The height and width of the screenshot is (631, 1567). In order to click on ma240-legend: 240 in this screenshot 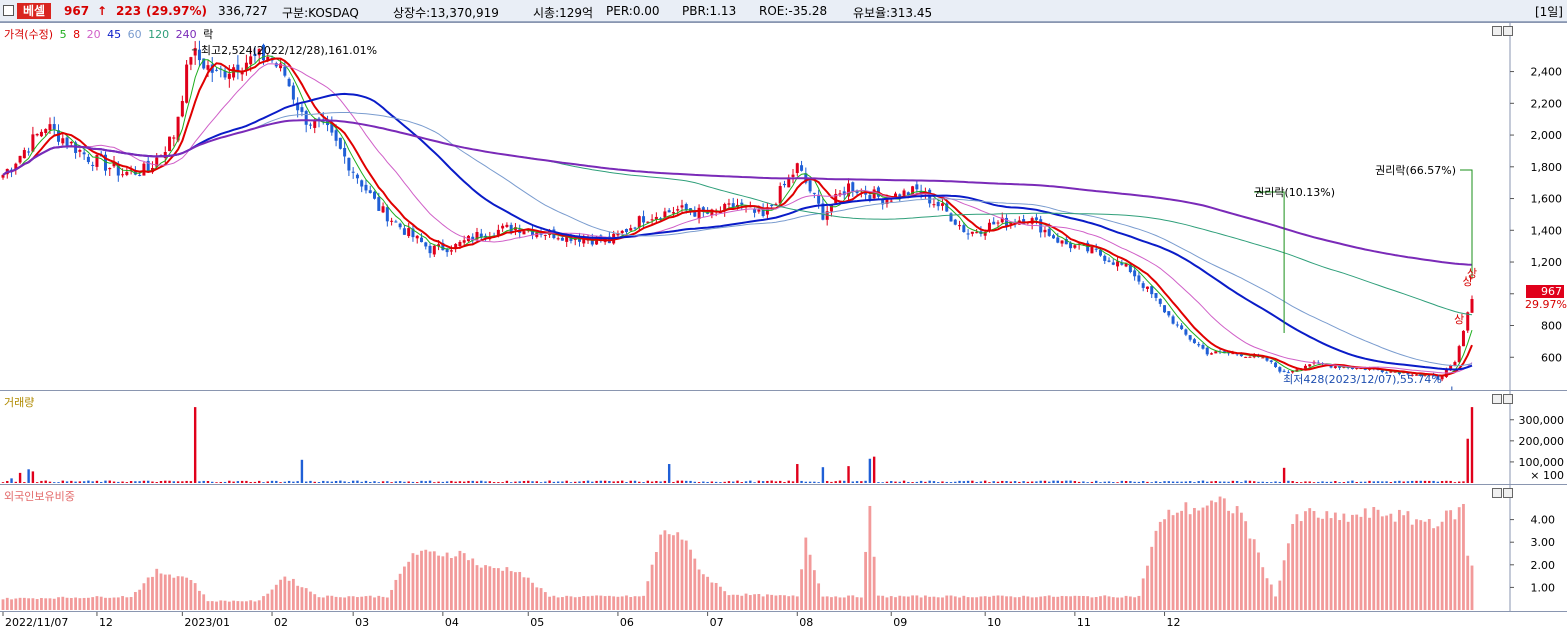, I will do `click(186, 34)`.